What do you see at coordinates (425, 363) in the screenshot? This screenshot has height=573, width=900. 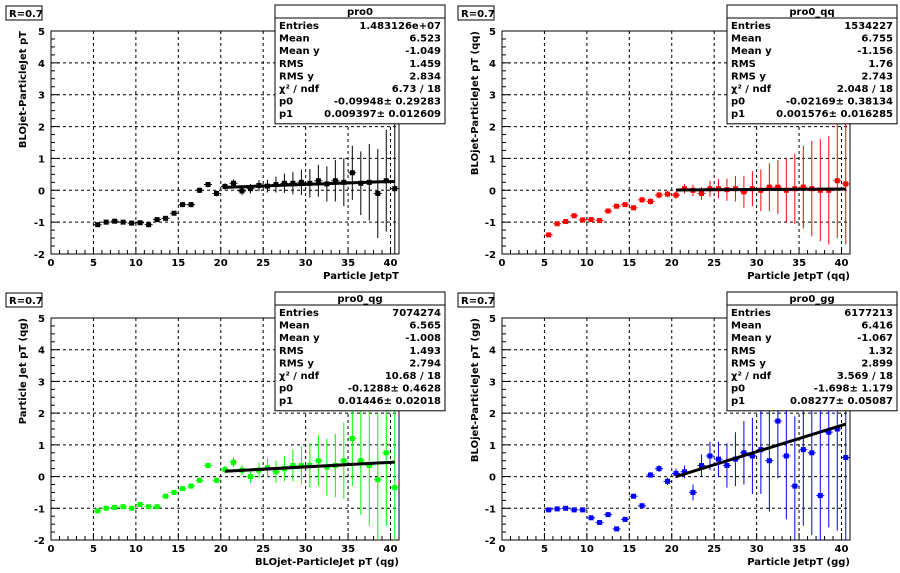 I see `stats-row-value: 2.794` at bounding box center [425, 363].